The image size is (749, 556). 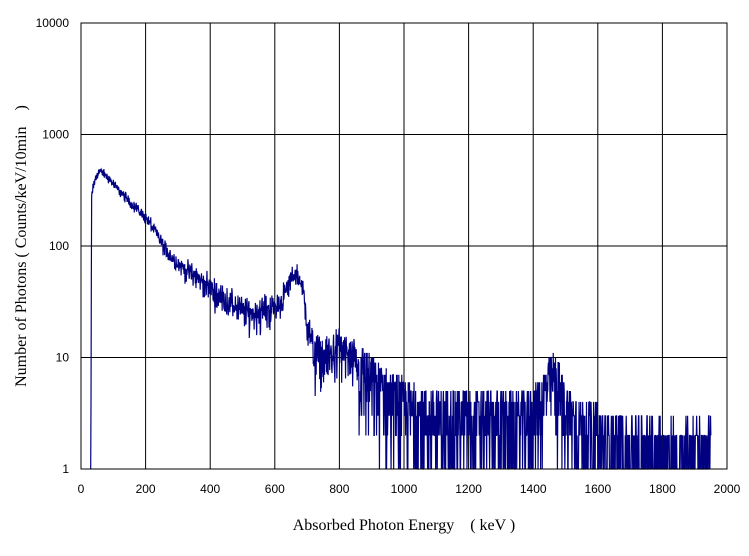 I want to click on x-tick-label: 400, so click(x=210, y=489).